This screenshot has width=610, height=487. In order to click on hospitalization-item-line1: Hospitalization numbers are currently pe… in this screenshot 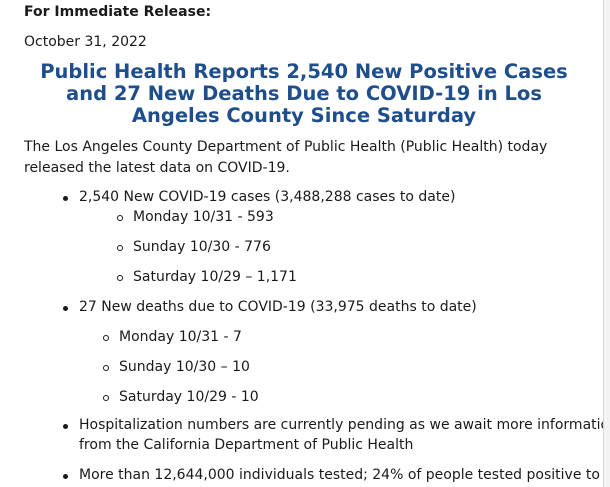, I will do `click(344, 425)`.